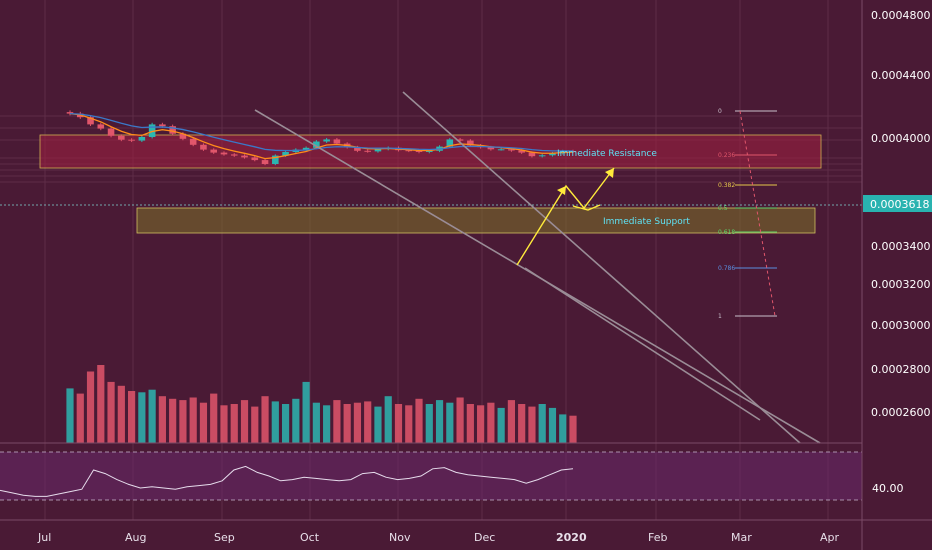  What do you see at coordinates (607, 154) in the screenshot?
I see `resistance-label: Immediate Resistance` at bounding box center [607, 154].